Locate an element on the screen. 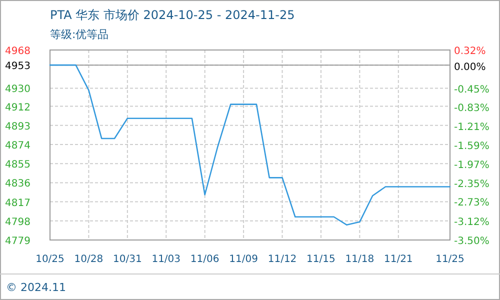 The height and width of the screenshot is (300, 500). y-tick-label: 4874 is located at coordinates (17, 146).